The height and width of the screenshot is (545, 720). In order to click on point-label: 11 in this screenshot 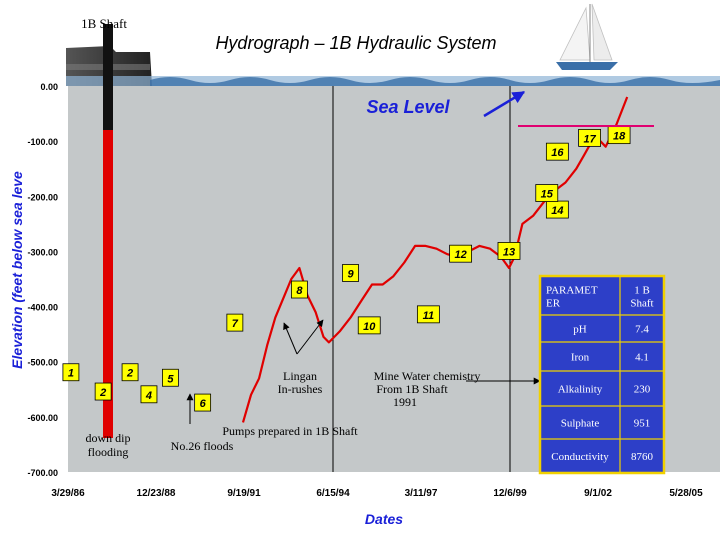, I will do `click(428, 316)`.